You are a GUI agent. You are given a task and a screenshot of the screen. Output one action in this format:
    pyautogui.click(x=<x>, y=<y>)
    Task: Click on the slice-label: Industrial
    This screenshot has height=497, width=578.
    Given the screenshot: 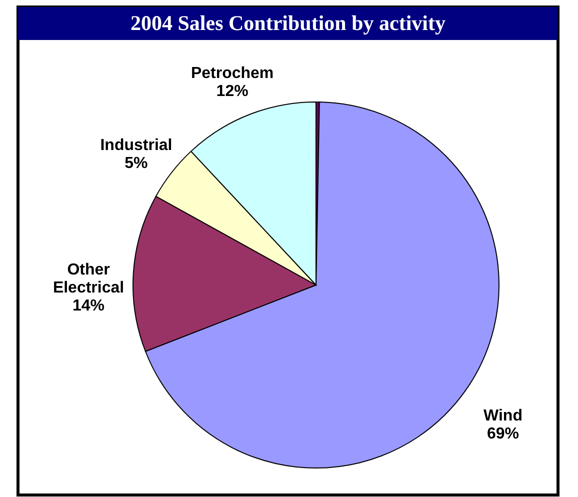 What is the action you would take?
    pyautogui.click(x=136, y=145)
    